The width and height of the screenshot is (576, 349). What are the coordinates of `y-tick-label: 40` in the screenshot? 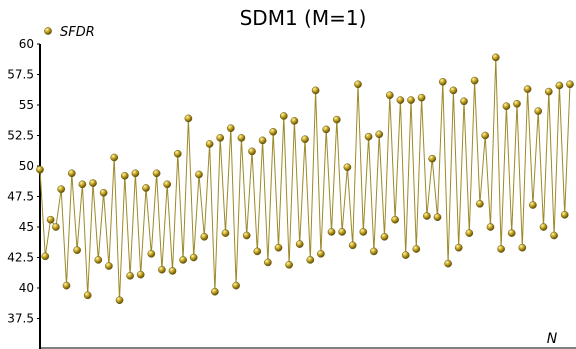 It's located at (26, 288).